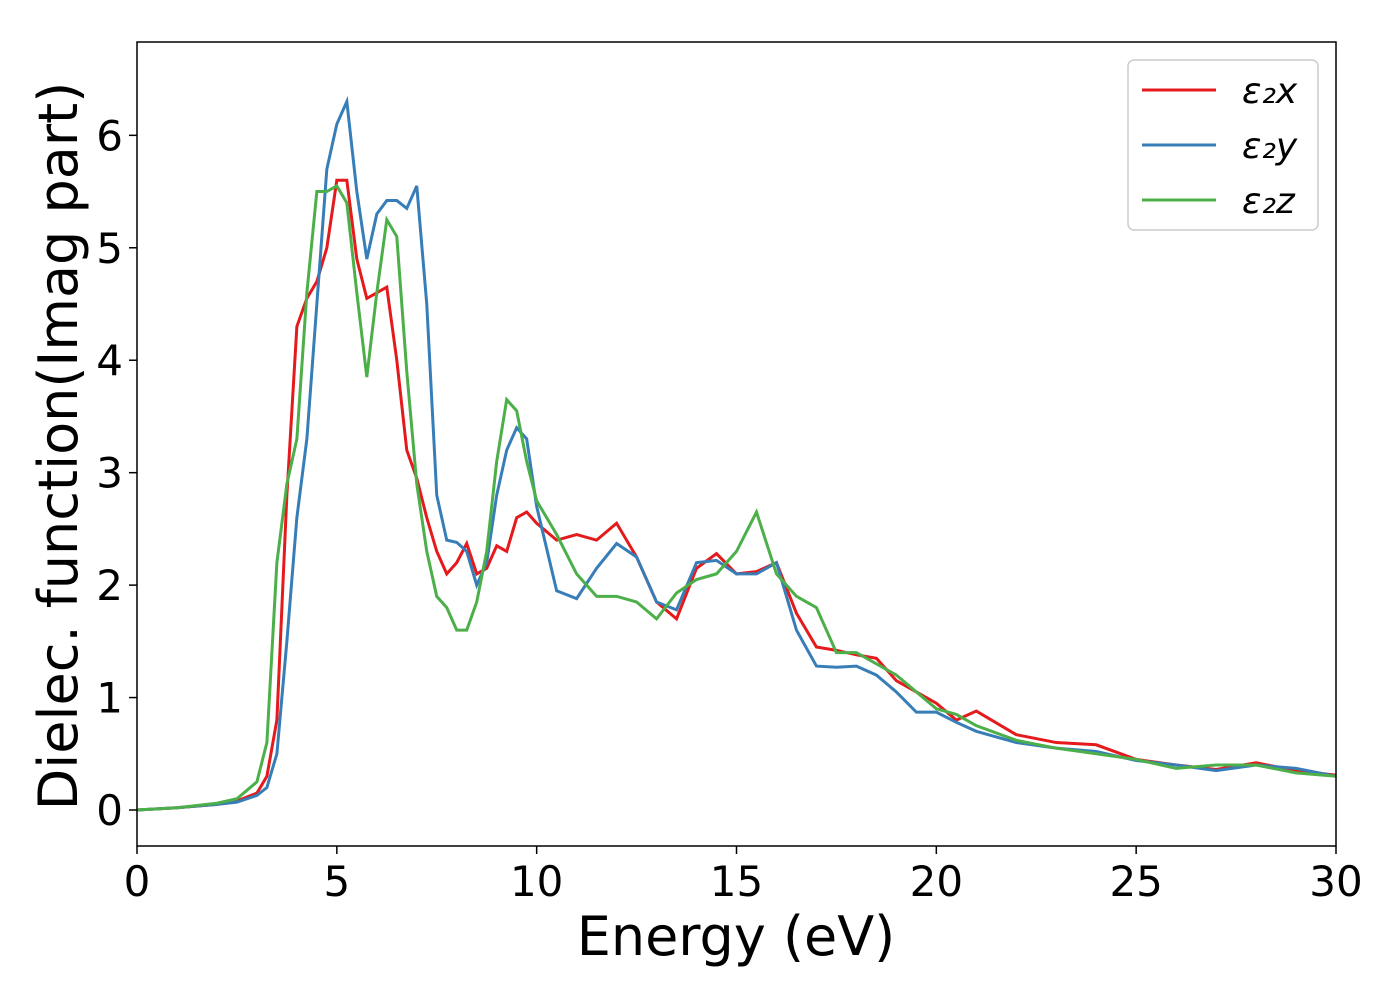 The width and height of the screenshot is (1400, 1004). What do you see at coordinates (1135, 881) in the screenshot?
I see `x-tick-label: 25` at bounding box center [1135, 881].